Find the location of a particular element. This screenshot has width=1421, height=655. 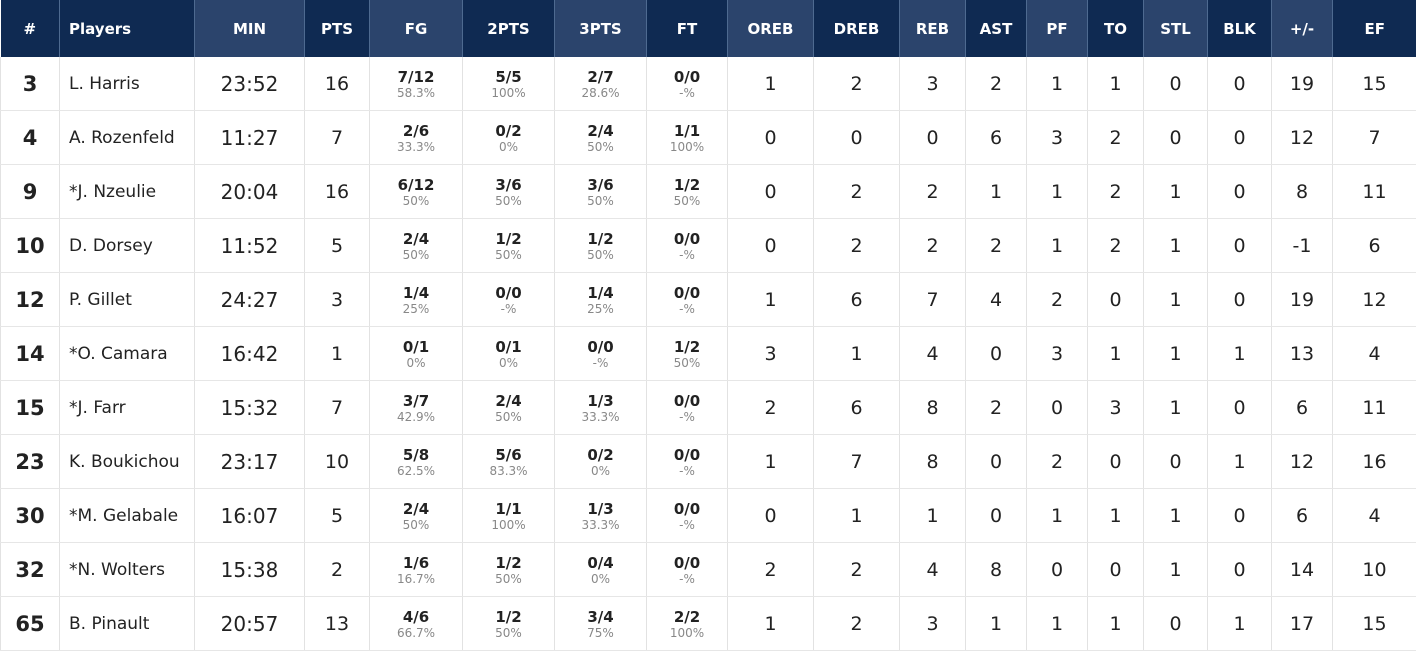

plus-minus-cell: 12 is located at coordinates (1302, 461).